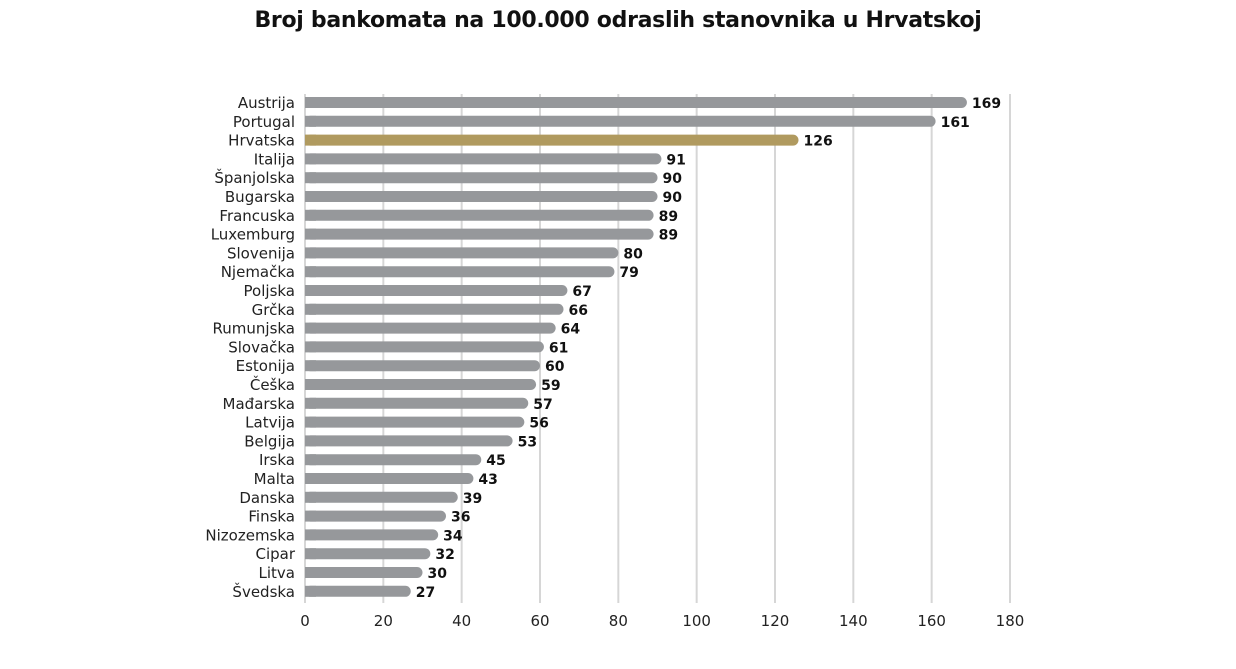 Image resolution: width=1236 pixels, height=669 pixels. I want to click on x-tick-label: 60, so click(539, 621).